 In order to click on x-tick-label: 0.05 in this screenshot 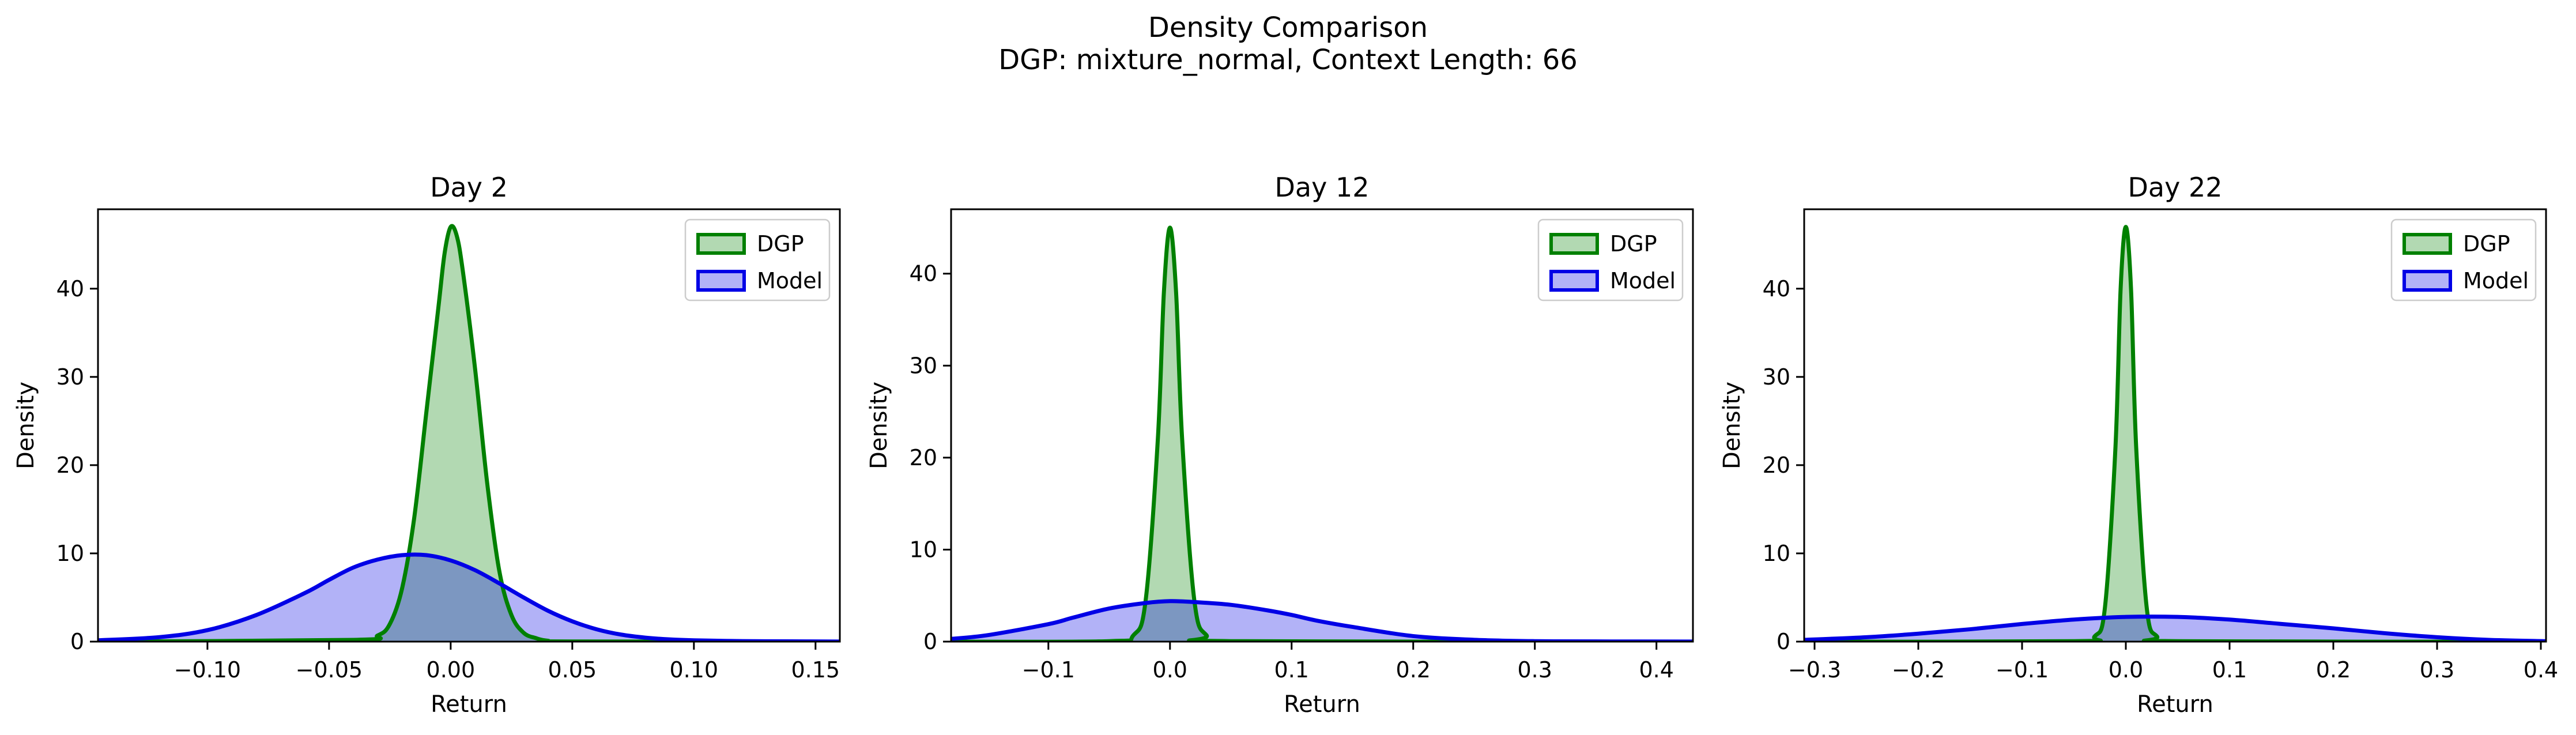, I will do `click(572, 670)`.